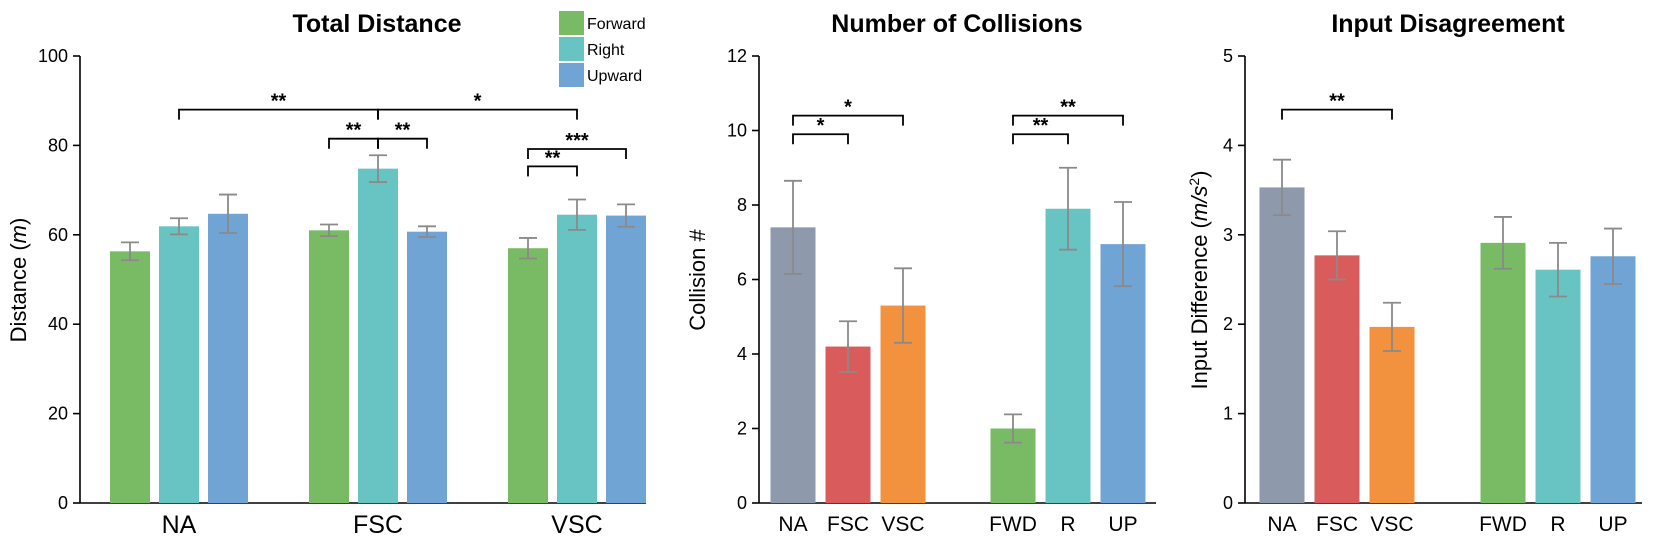 This screenshot has height=545, width=1660. What do you see at coordinates (329, 366) in the screenshot?
I see `bar-forward-fsc` at bounding box center [329, 366].